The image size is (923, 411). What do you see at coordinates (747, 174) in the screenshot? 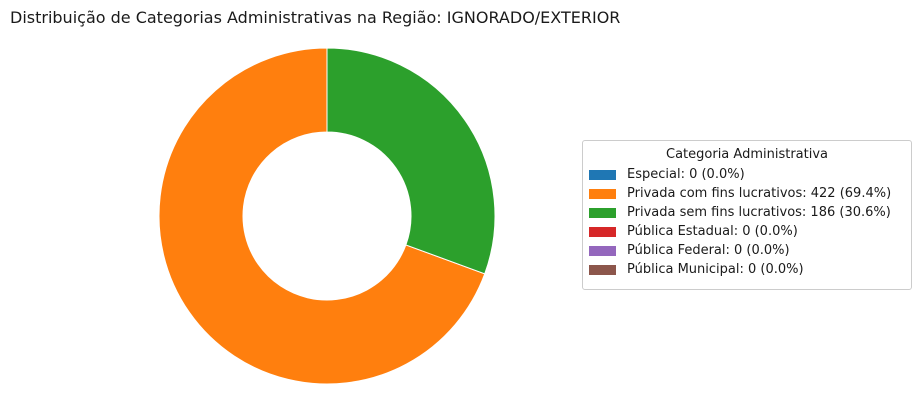
I see `legend-item-especial: Especial: 0 (0.0%)` at bounding box center [747, 174].